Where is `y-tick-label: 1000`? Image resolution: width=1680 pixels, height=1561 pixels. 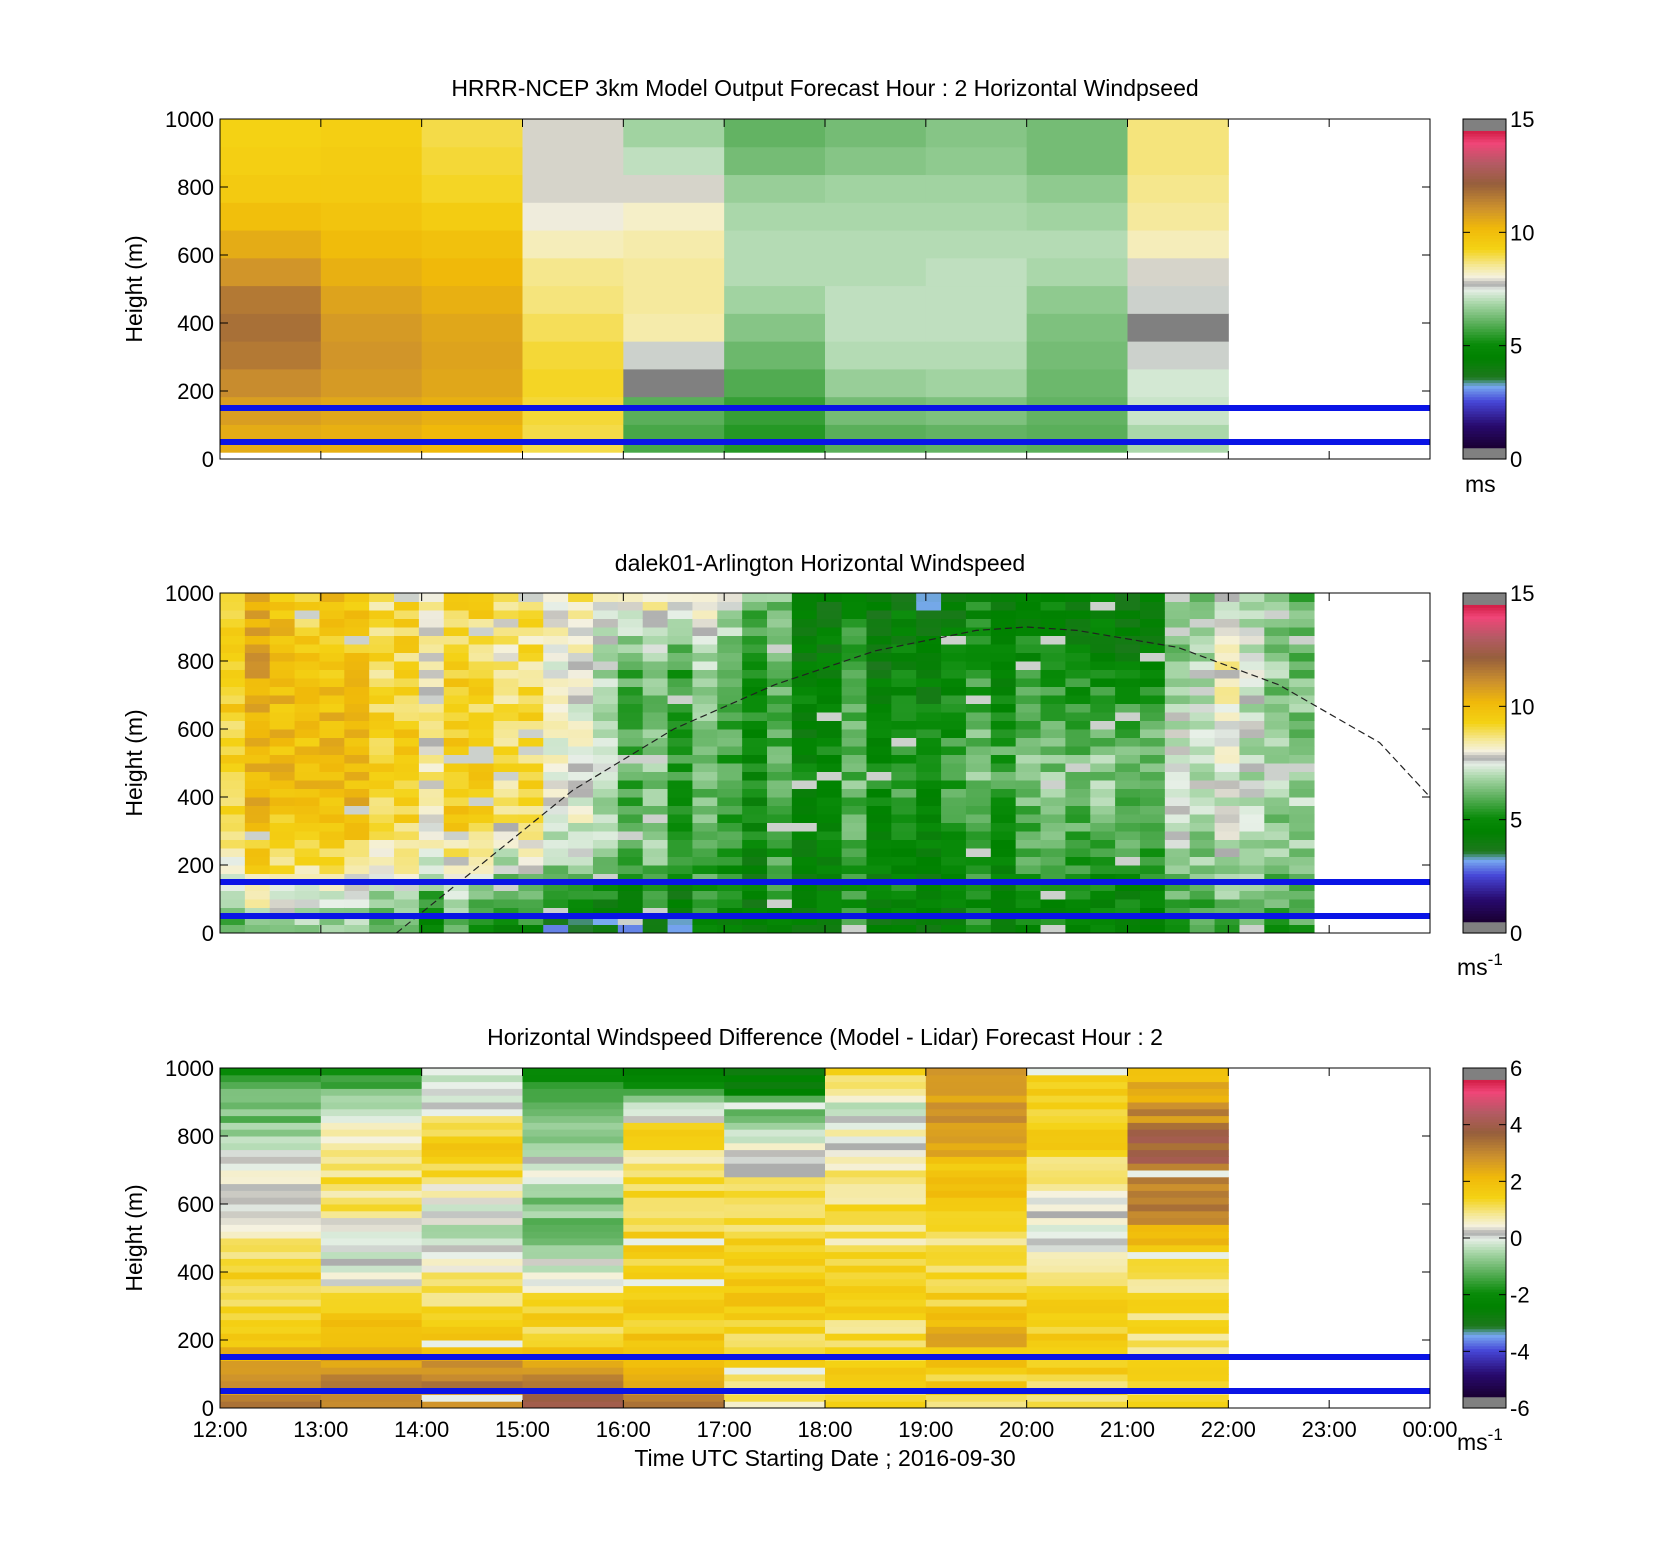
y-tick-label: 1000 is located at coordinates (189, 593).